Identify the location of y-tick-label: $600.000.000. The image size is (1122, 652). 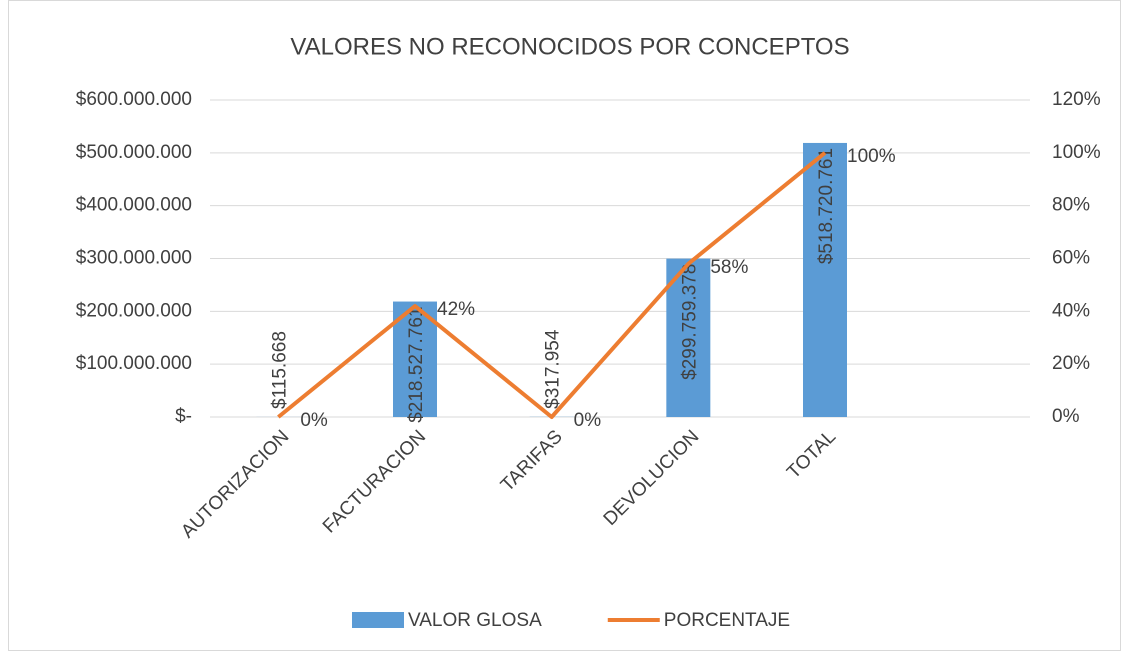
(134, 99).